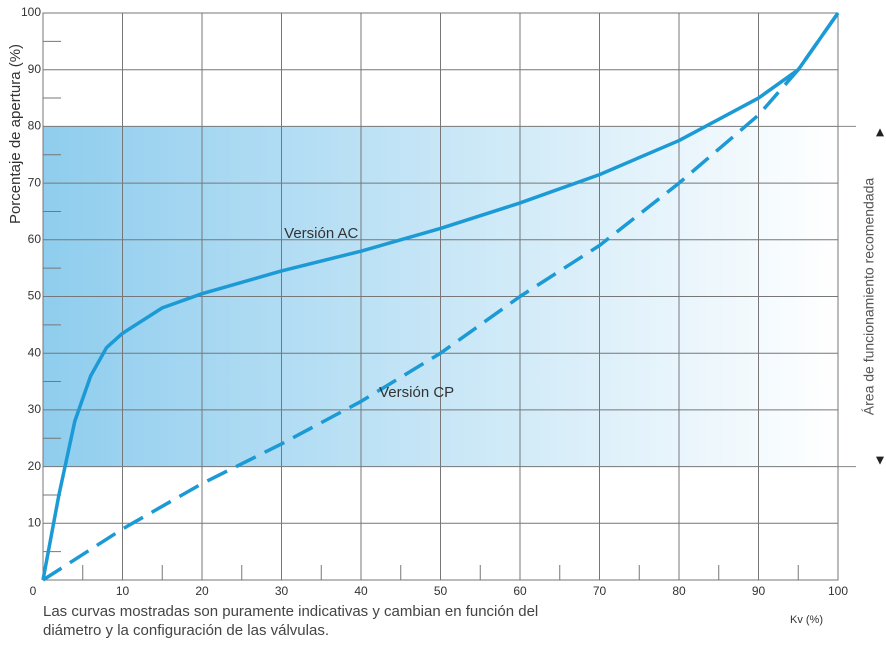  I want to click on y-axis-title: Porcentaje de apertura (%), so click(15, 134).